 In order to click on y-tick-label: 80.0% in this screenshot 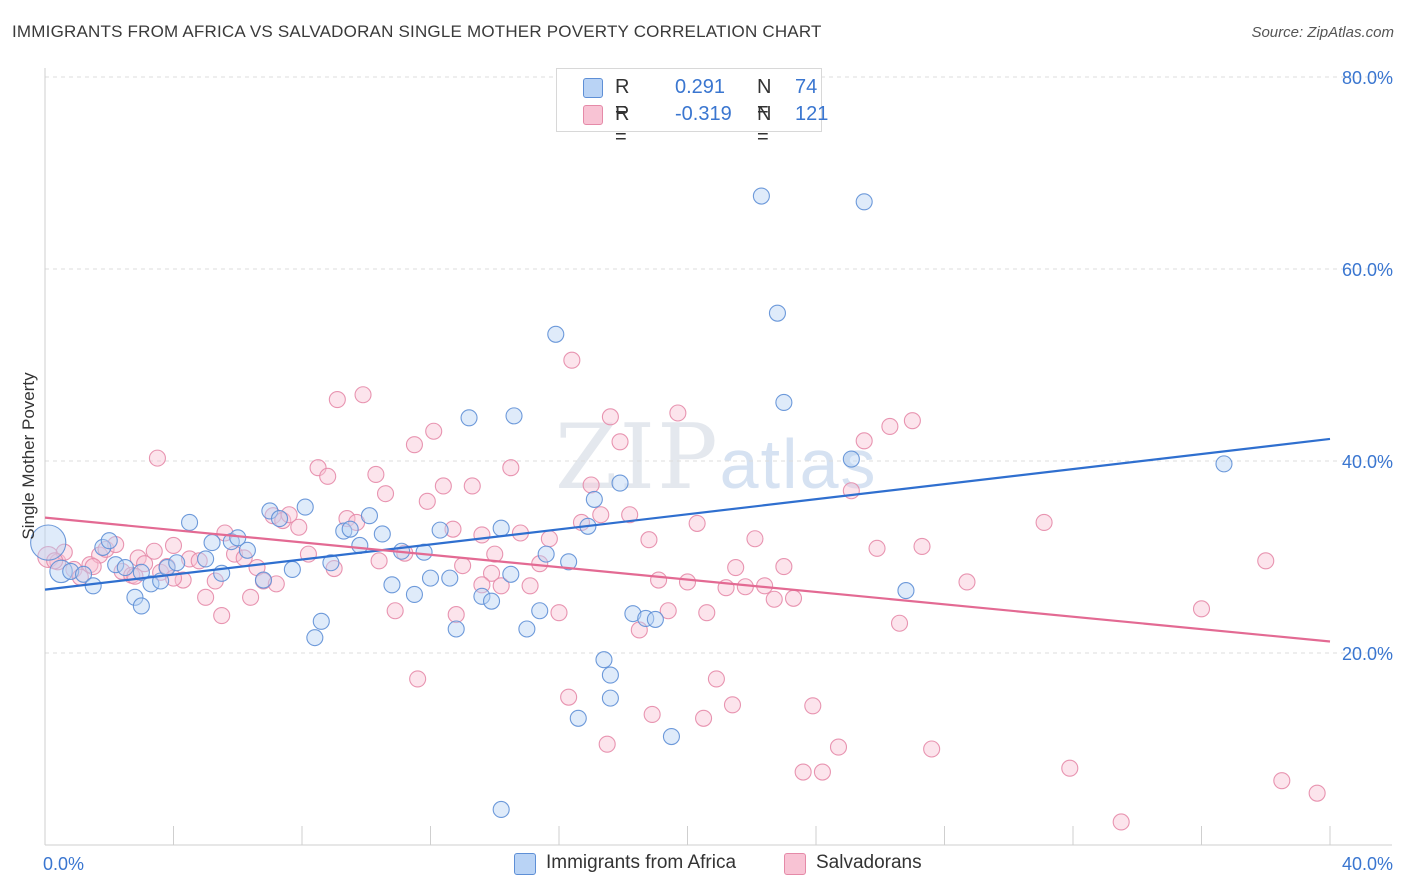, I will do `click(1367, 78)`.